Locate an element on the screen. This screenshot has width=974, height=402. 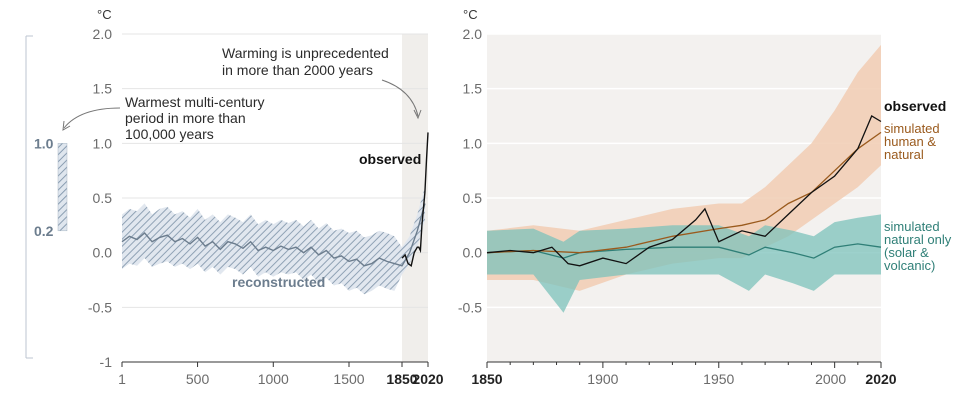
warming-arrow is located at coordinates (400, 98).